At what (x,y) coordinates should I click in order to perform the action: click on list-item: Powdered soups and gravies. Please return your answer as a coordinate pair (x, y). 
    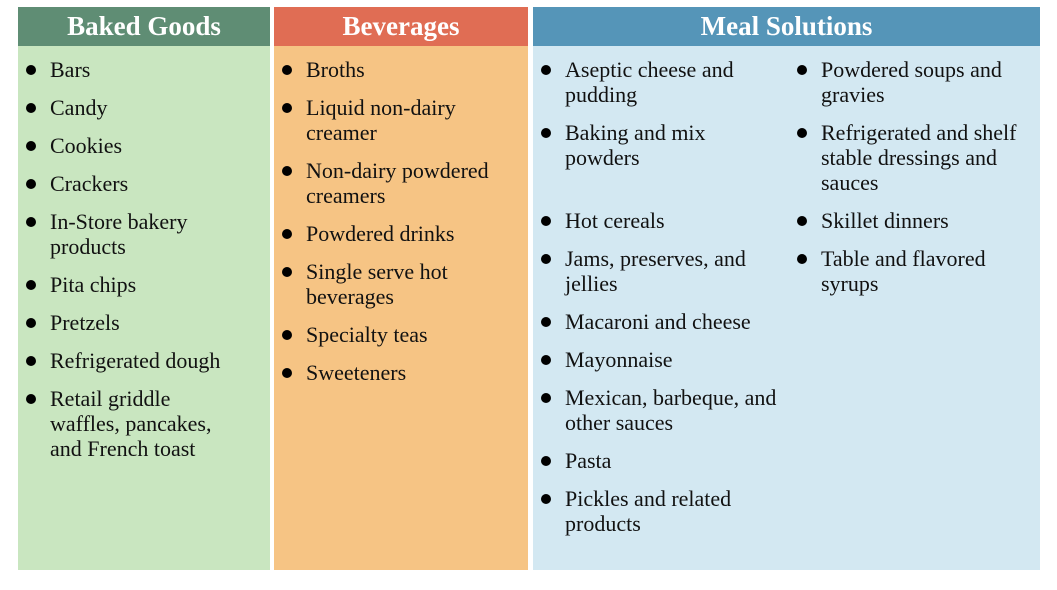
    Looking at the image, I should click on (912, 82).